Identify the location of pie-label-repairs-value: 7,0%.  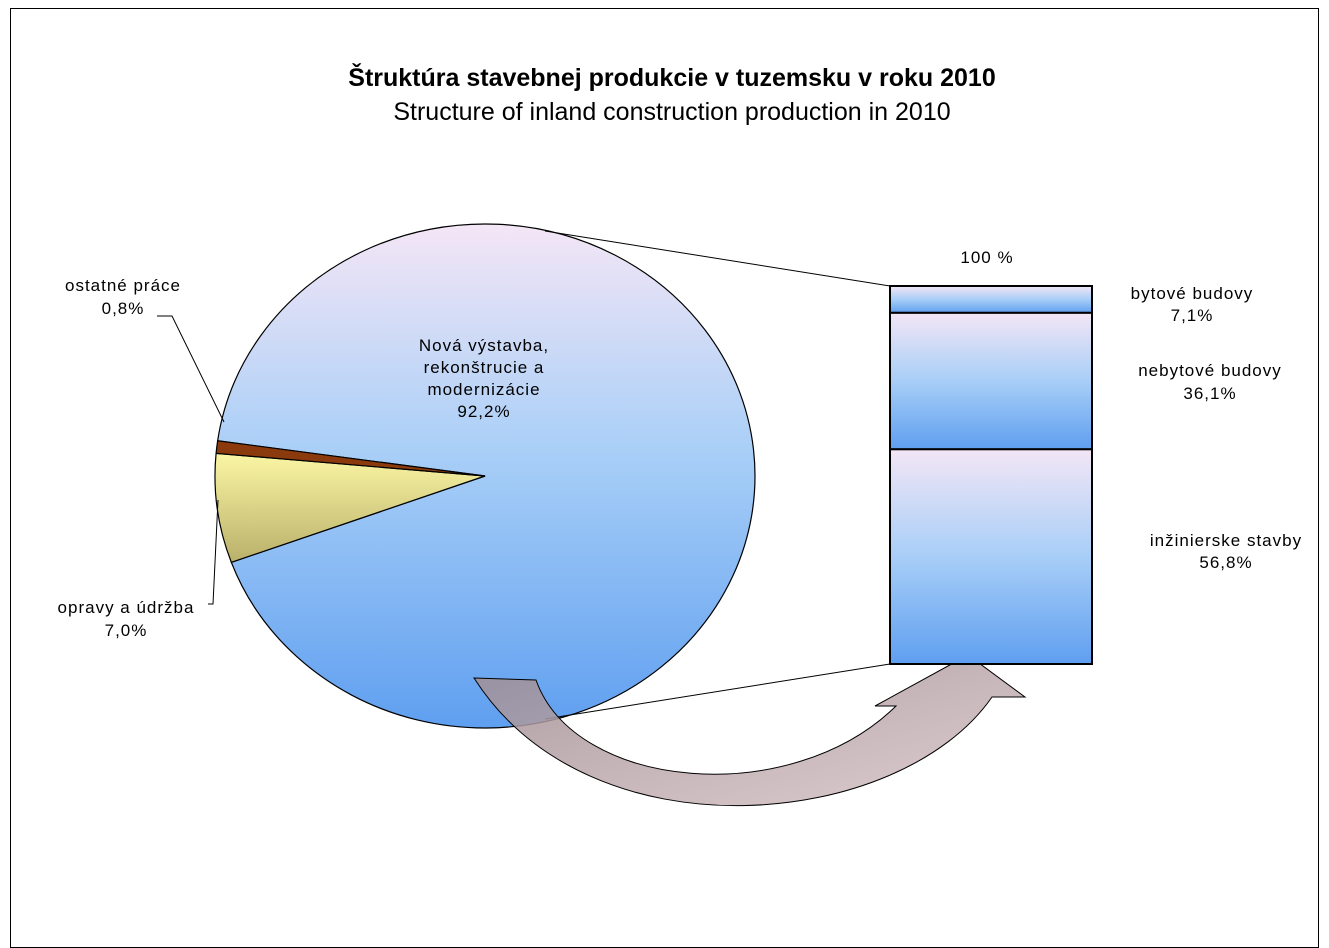
(126, 630).